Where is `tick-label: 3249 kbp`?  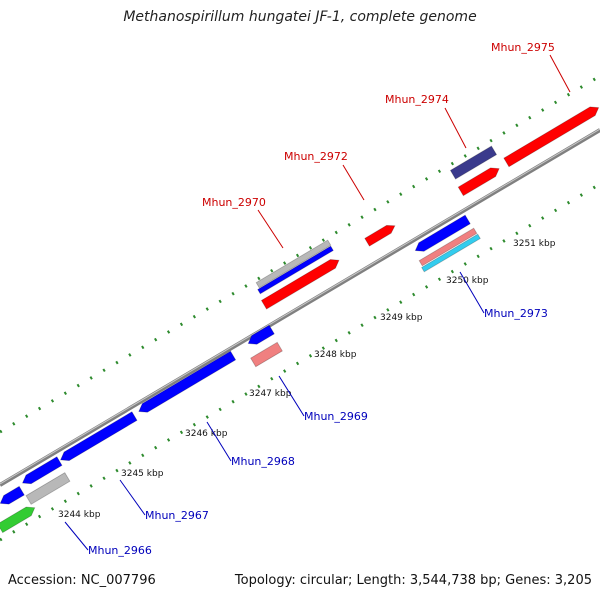 tick-label: 3249 kbp is located at coordinates (401, 318).